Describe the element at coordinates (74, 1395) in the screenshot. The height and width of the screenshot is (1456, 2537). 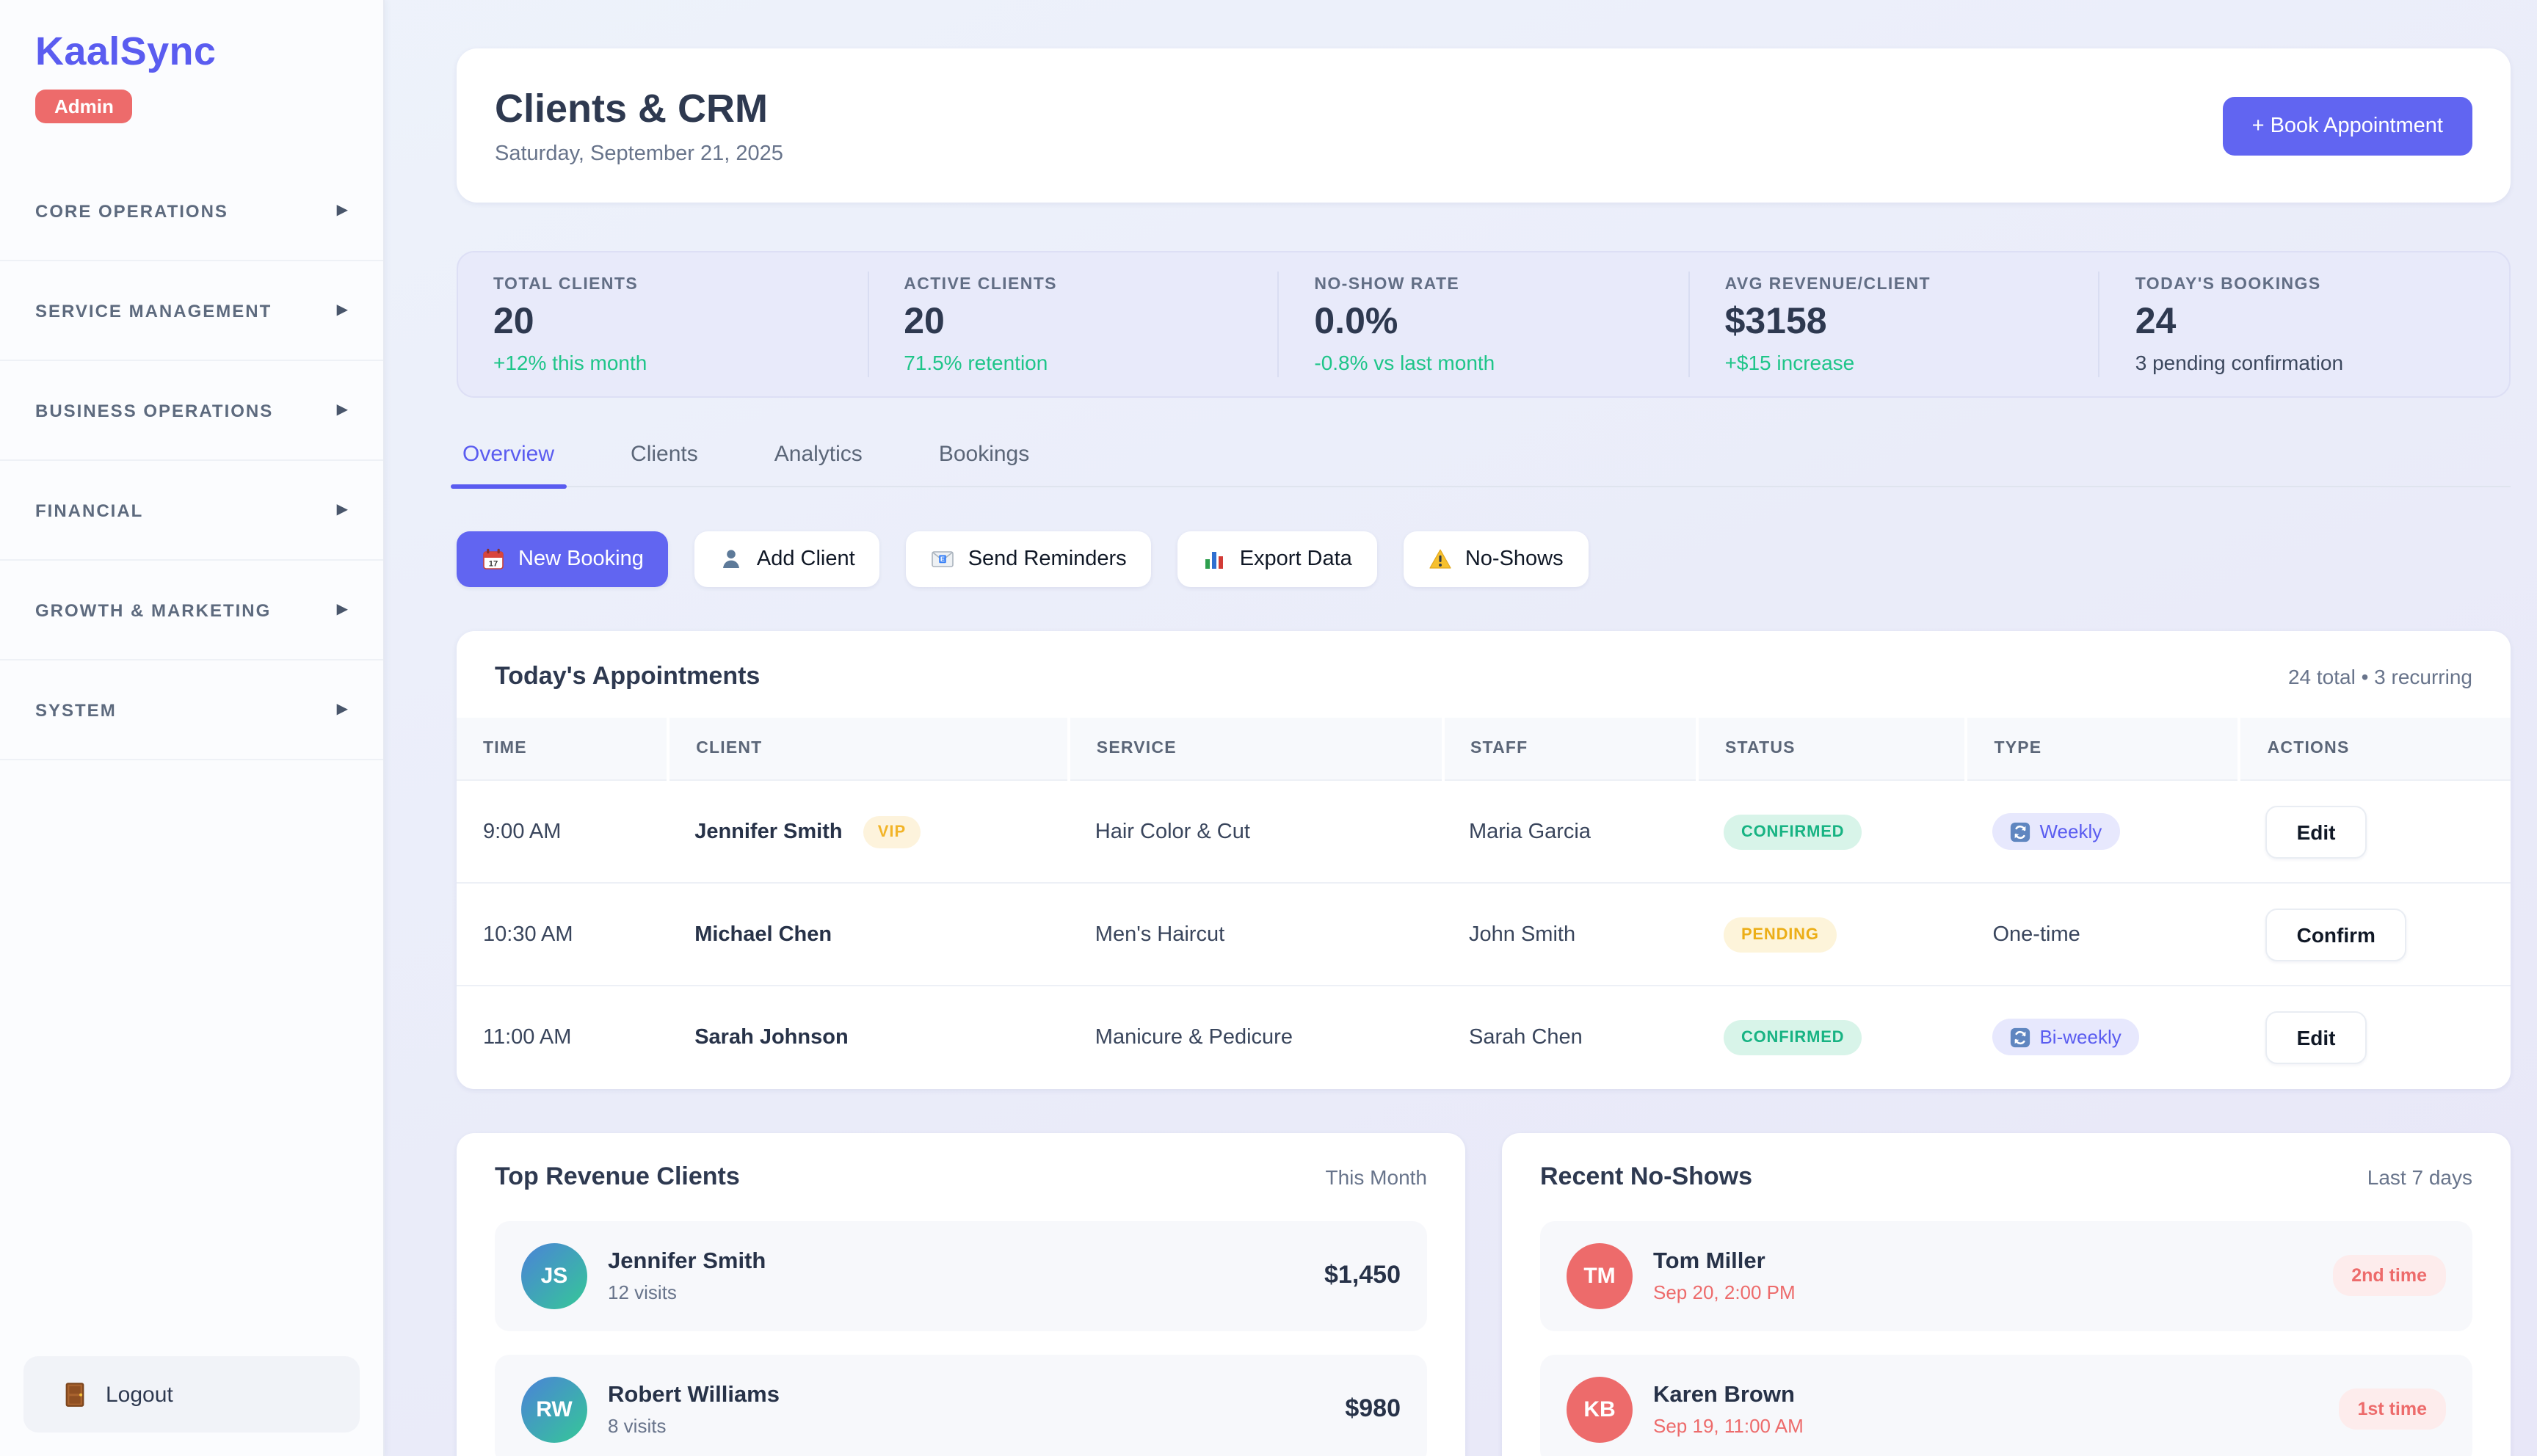
I see `door-icon` at that location.